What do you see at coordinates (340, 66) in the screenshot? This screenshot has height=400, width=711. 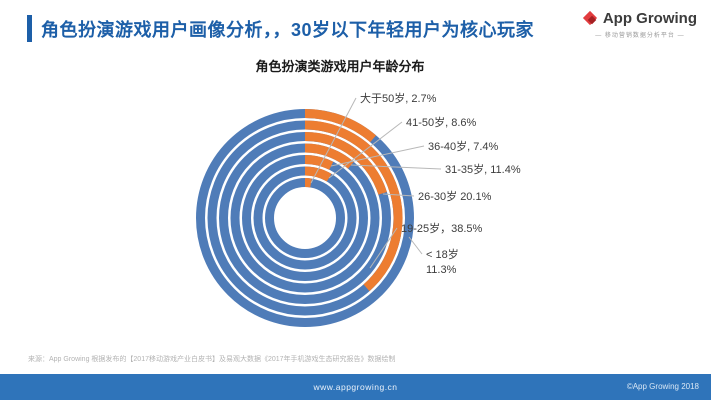 I see `chart-title: 角色扮演类游戏用户年龄分布` at bounding box center [340, 66].